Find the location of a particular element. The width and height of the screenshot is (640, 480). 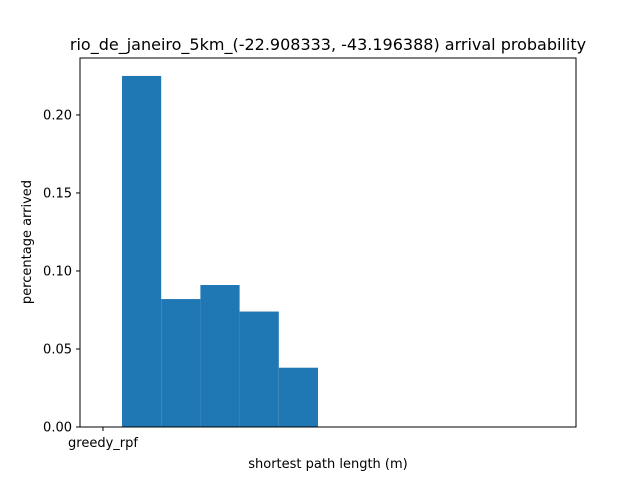

x-tick-label: greedy_rpf is located at coordinates (103, 443).